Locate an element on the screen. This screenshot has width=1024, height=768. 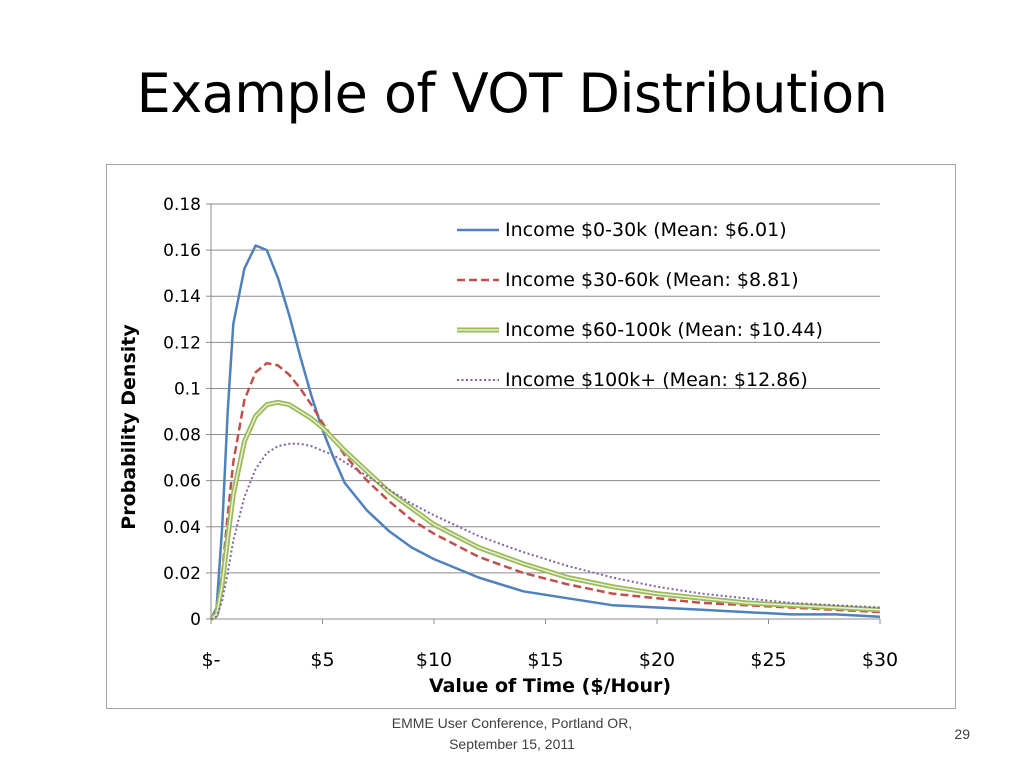
y-tick-label: 0.06 is located at coordinates (182, 482).